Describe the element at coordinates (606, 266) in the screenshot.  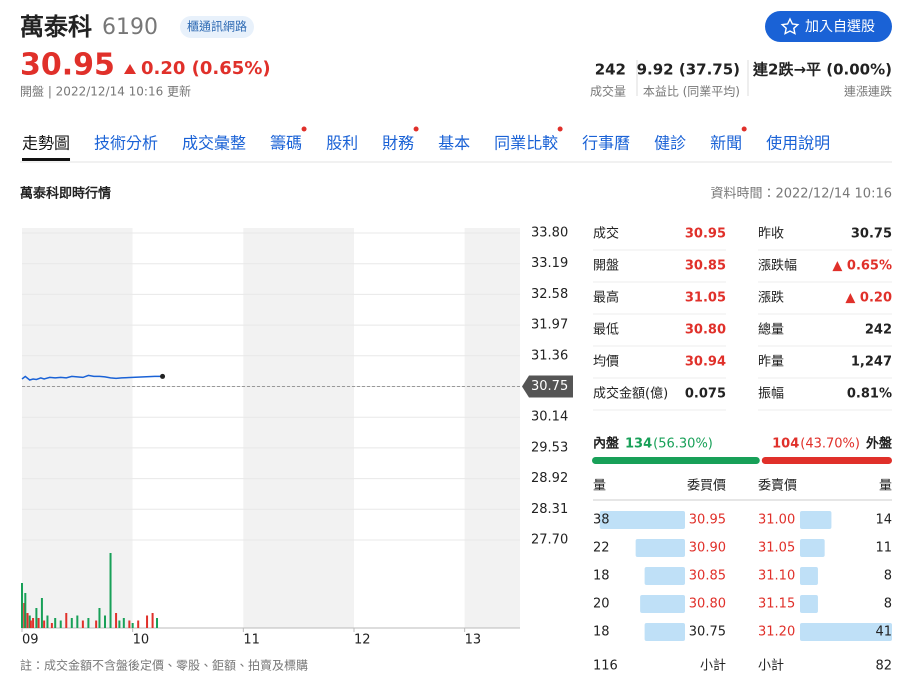
I see `quote-label: 開盤` at that location.